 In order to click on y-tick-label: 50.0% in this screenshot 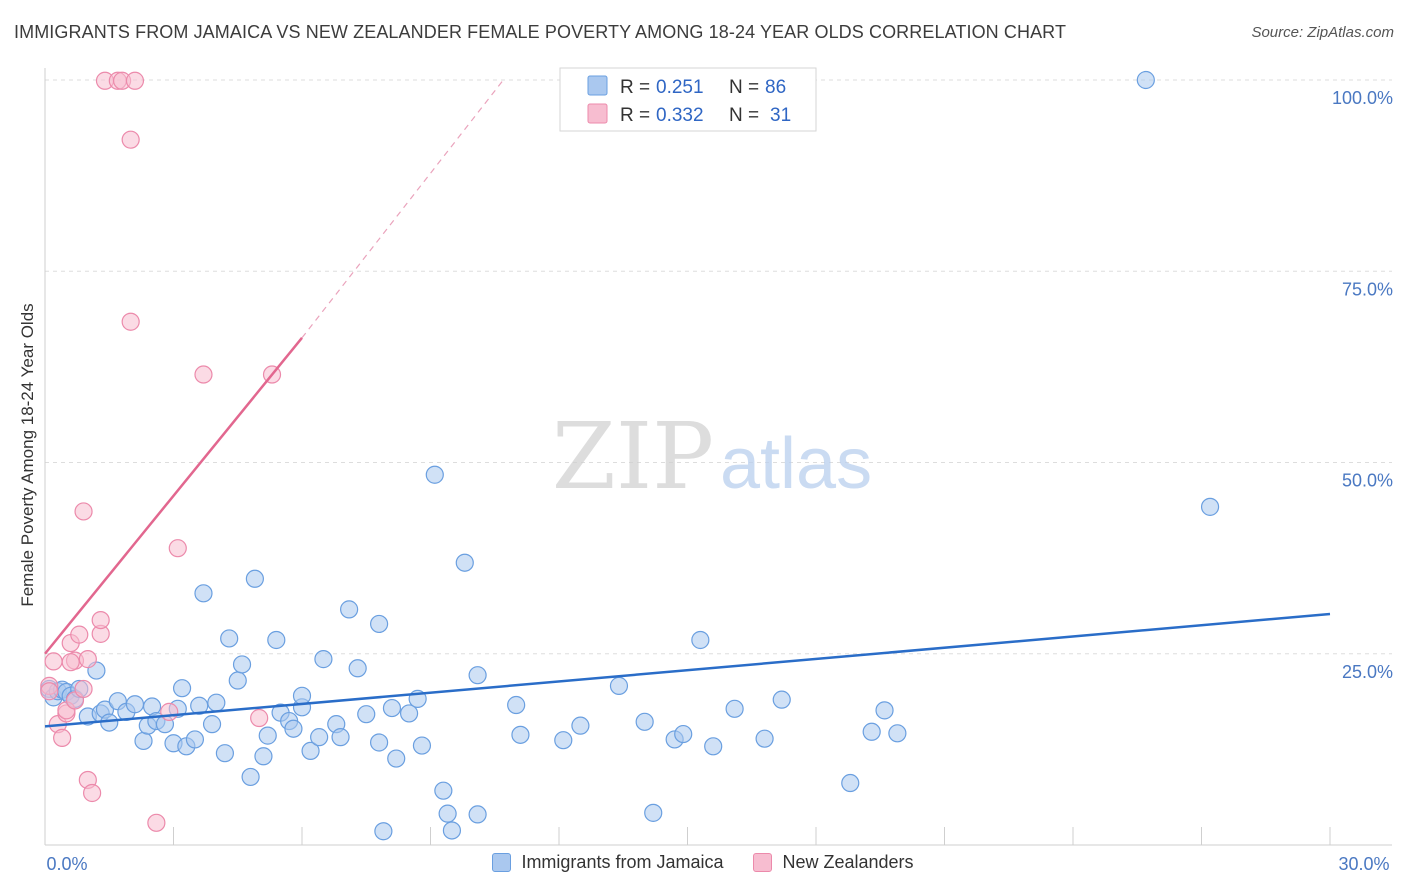, I will do `click(1367, 481)`.